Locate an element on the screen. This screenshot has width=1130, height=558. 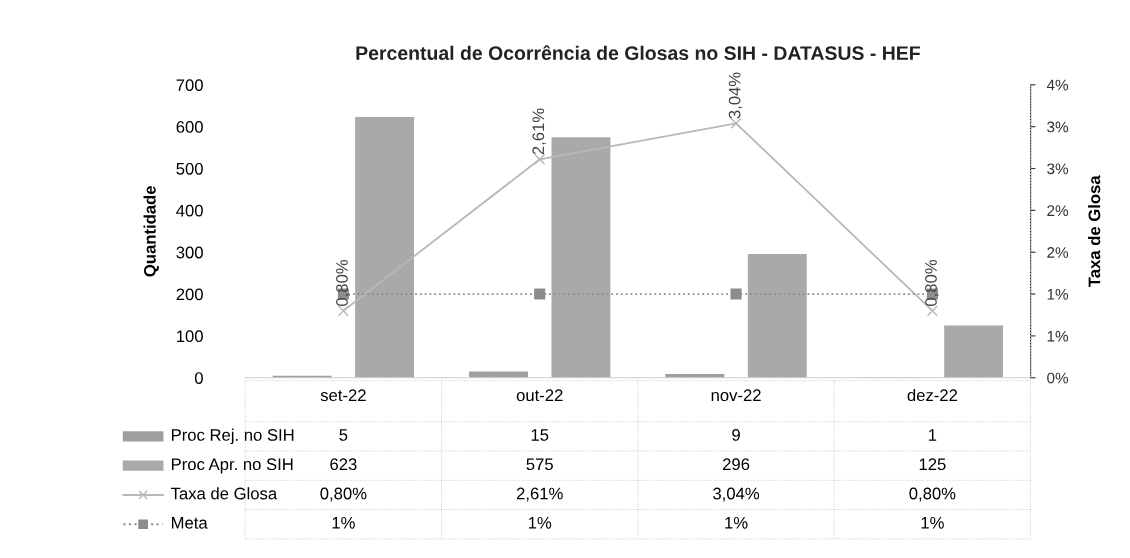
data-label: 623 is located at coordinates (343, 464).